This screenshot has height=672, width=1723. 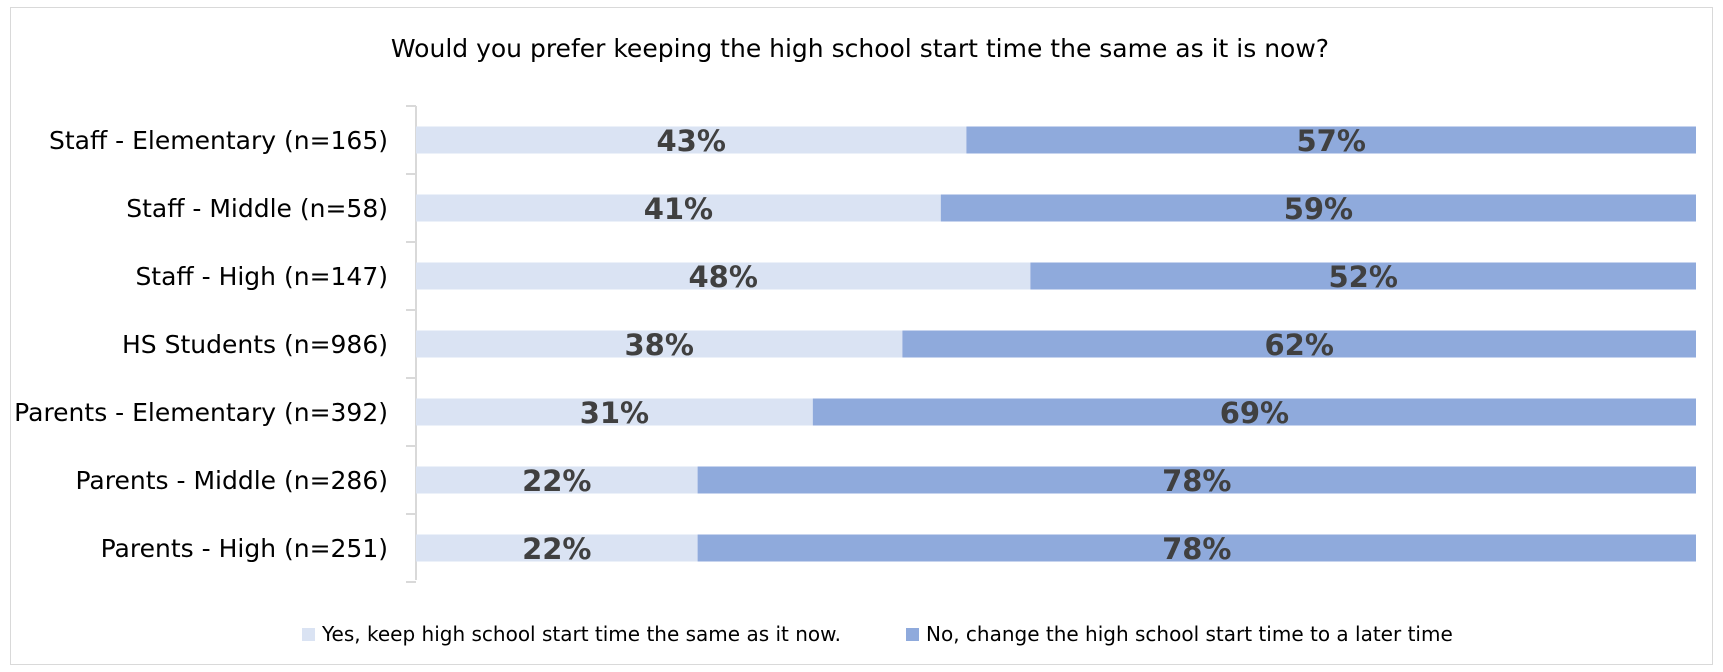 I want to click on data-label: 52%, so click(x=1362, y=277).